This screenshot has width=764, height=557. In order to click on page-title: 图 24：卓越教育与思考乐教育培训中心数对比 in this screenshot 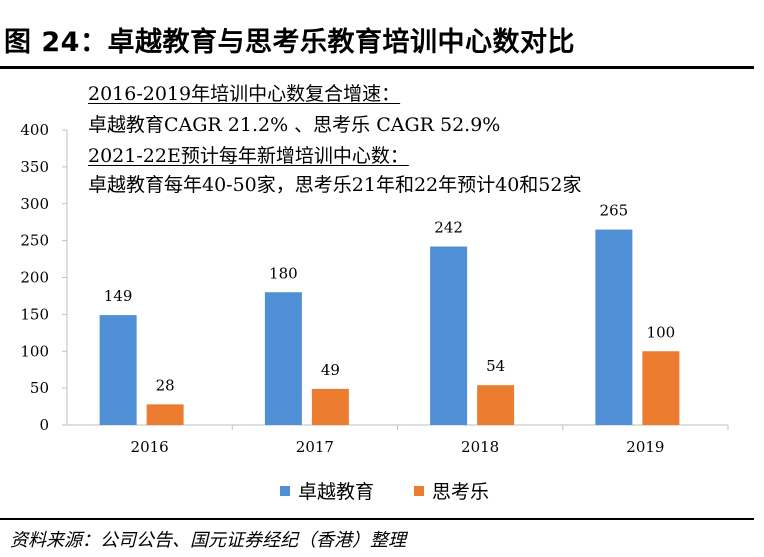, I will do `click(289, 42)`.